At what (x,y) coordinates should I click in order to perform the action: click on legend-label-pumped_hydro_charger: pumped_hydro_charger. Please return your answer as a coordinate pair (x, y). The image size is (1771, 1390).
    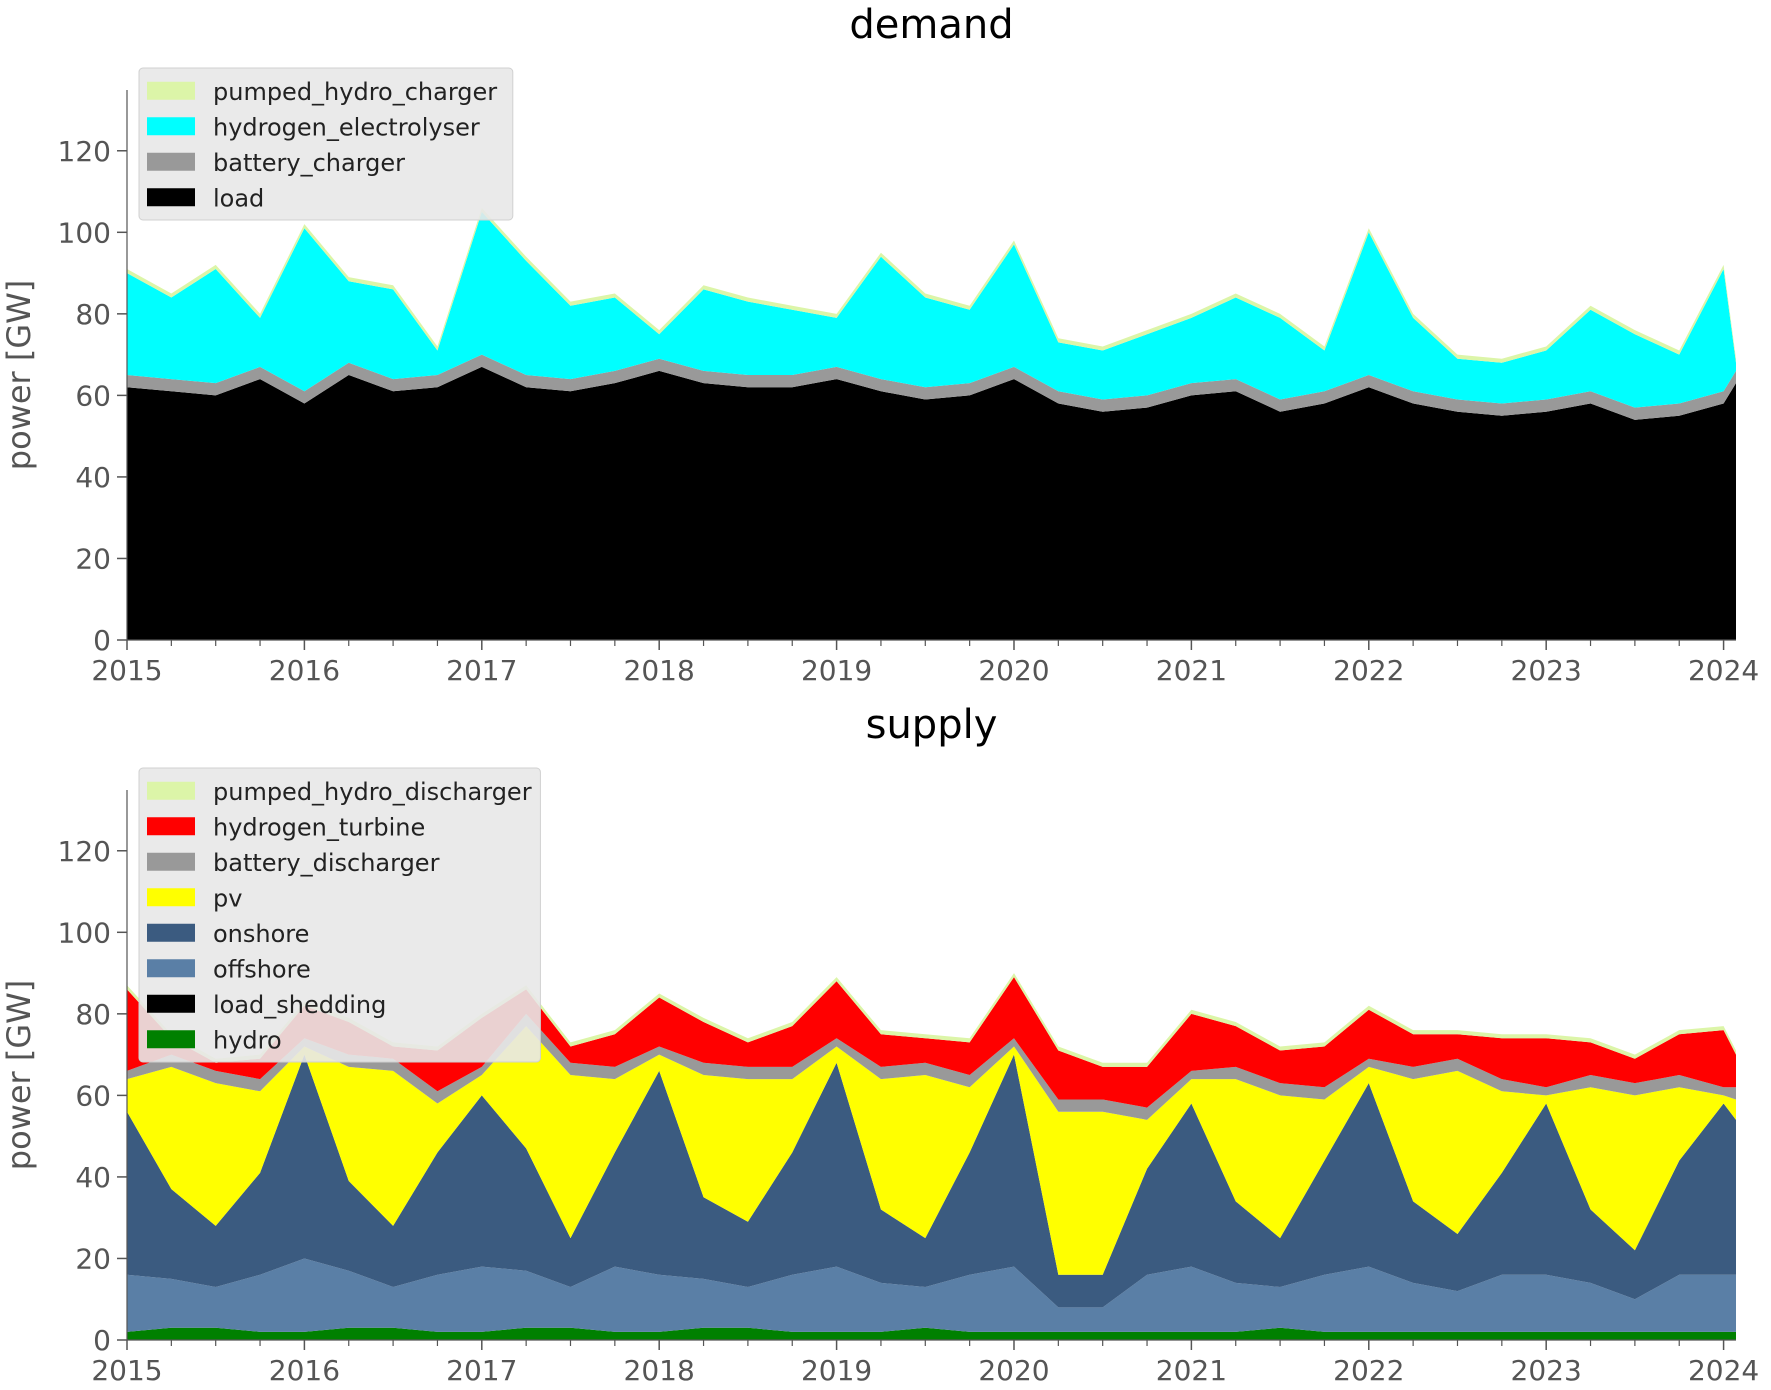
    Looking at the image, I should click on (355, 92).